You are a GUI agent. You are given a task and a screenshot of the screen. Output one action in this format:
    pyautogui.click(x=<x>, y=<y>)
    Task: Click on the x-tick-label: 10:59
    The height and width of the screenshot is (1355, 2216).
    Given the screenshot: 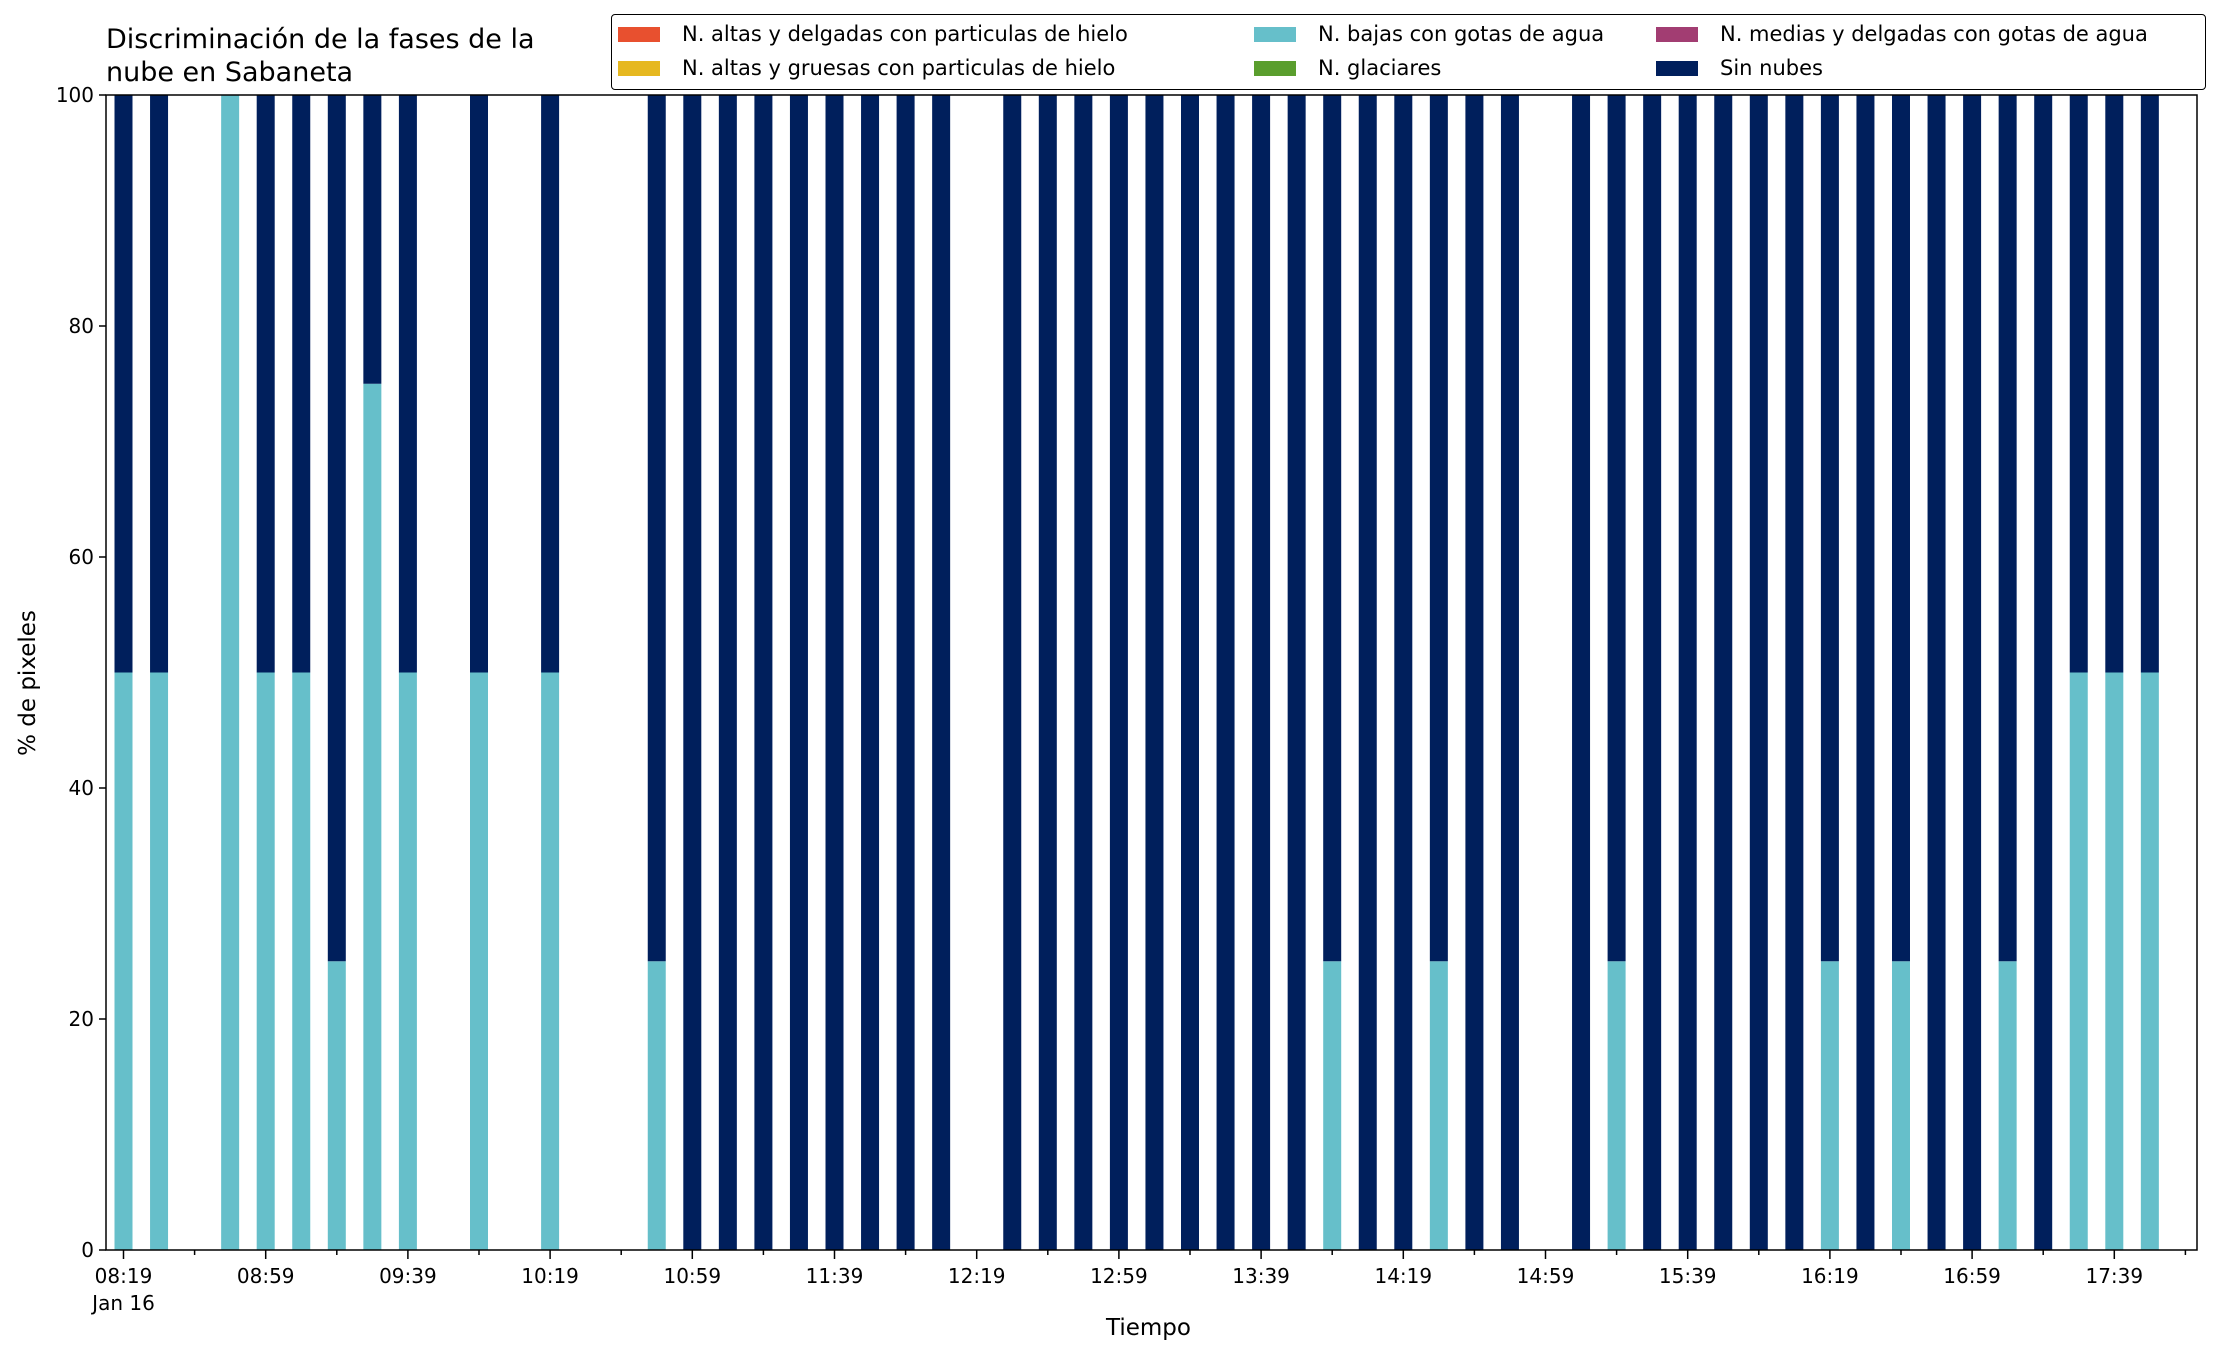 What is the action you would take?
    pyautogui.click(x=692, y=1276)
    